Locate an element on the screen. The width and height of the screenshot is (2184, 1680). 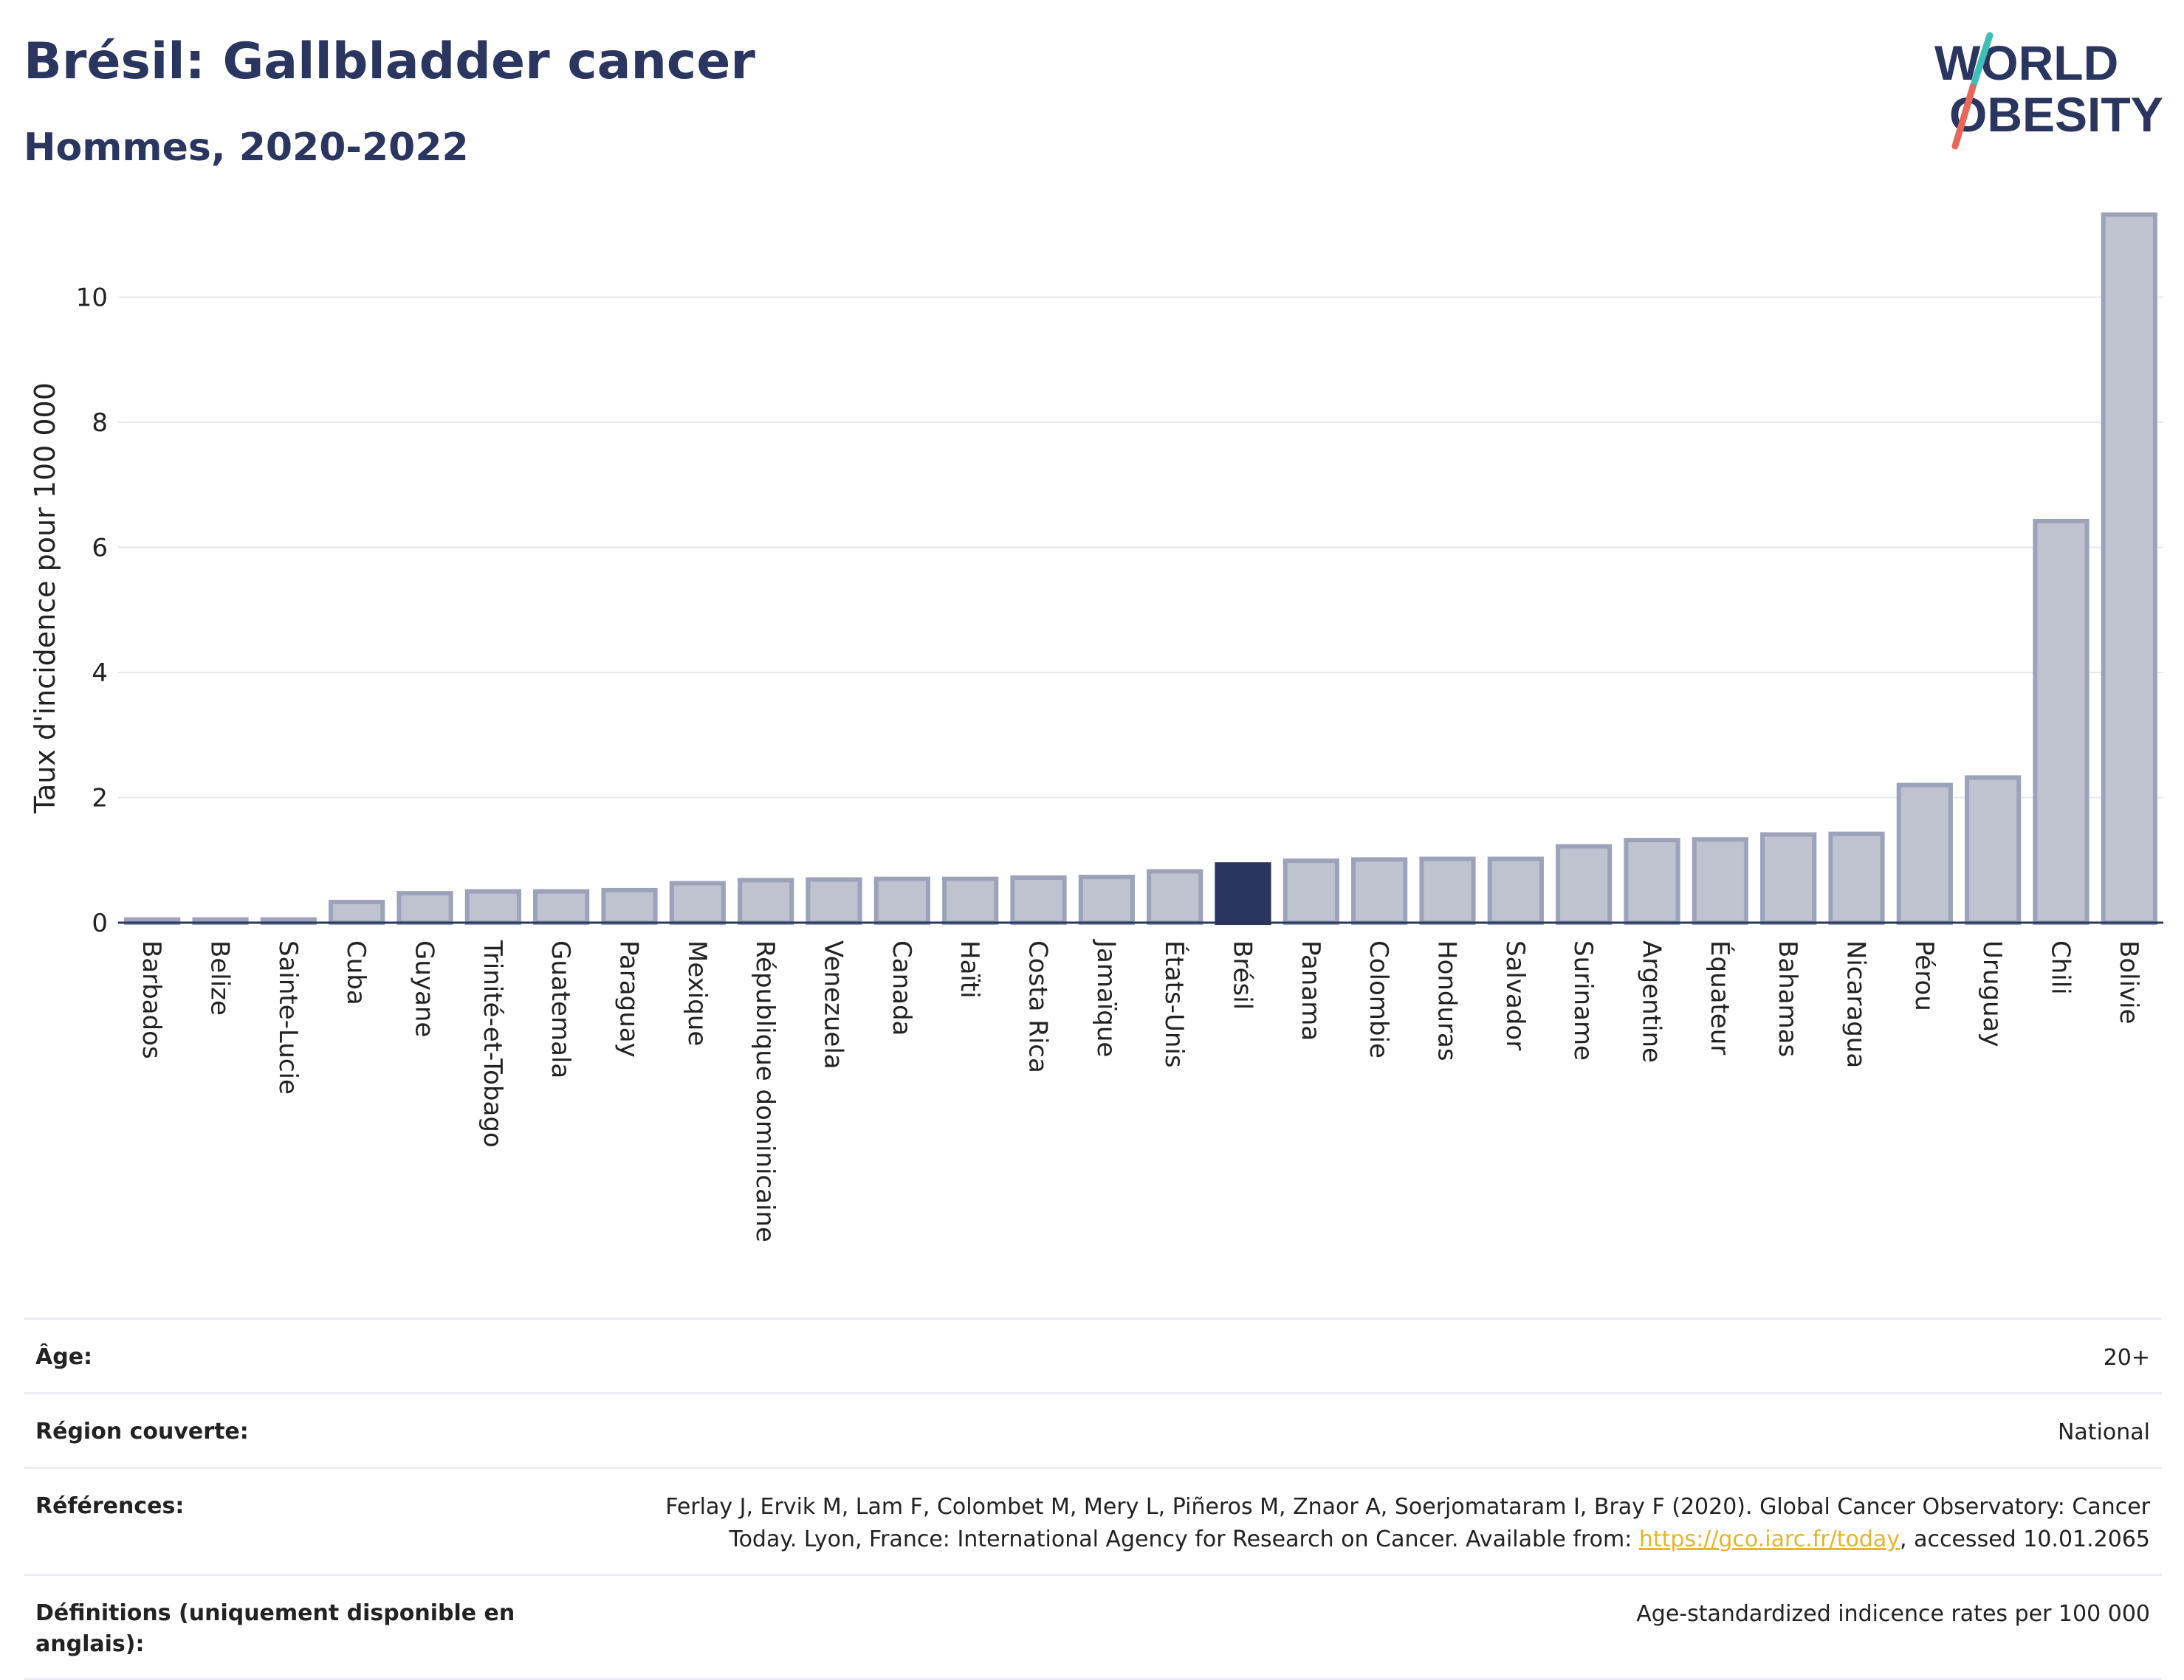
x-tick-label: Bahamas is located at coordinates (1788, 998).